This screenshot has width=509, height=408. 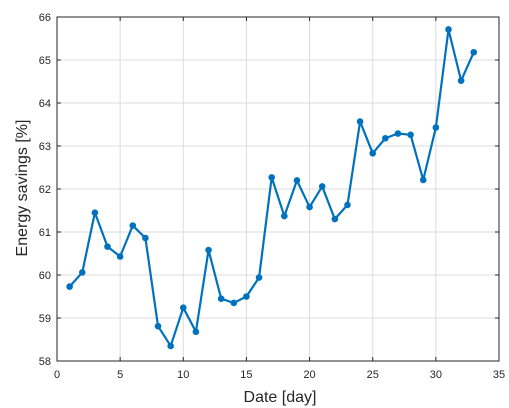 What do you see at coordinates (309, 375) in the screenshot?
I see `x-tick-label: 20` at bounding box center [309, 375].